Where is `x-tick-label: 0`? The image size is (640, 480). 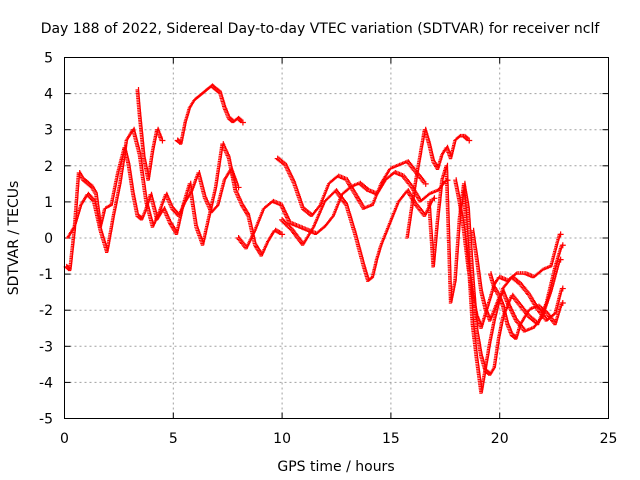
x-tick-label: 0 is located at coordinates (64, 439).